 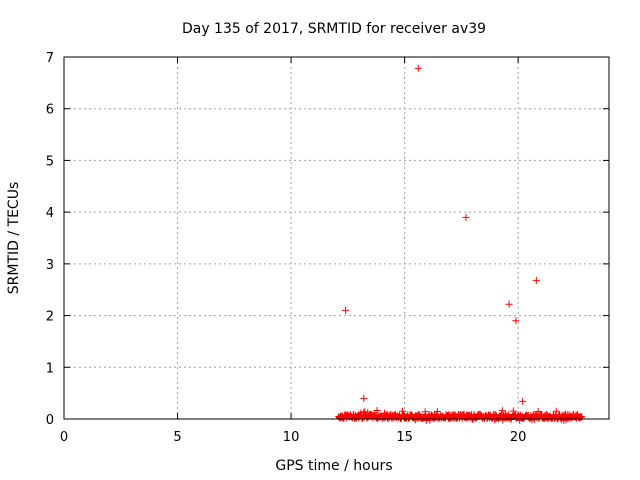 I want to click on y-tick-labels: 0 1 2 3 4 5 6 7, so click(x=50, y=239).